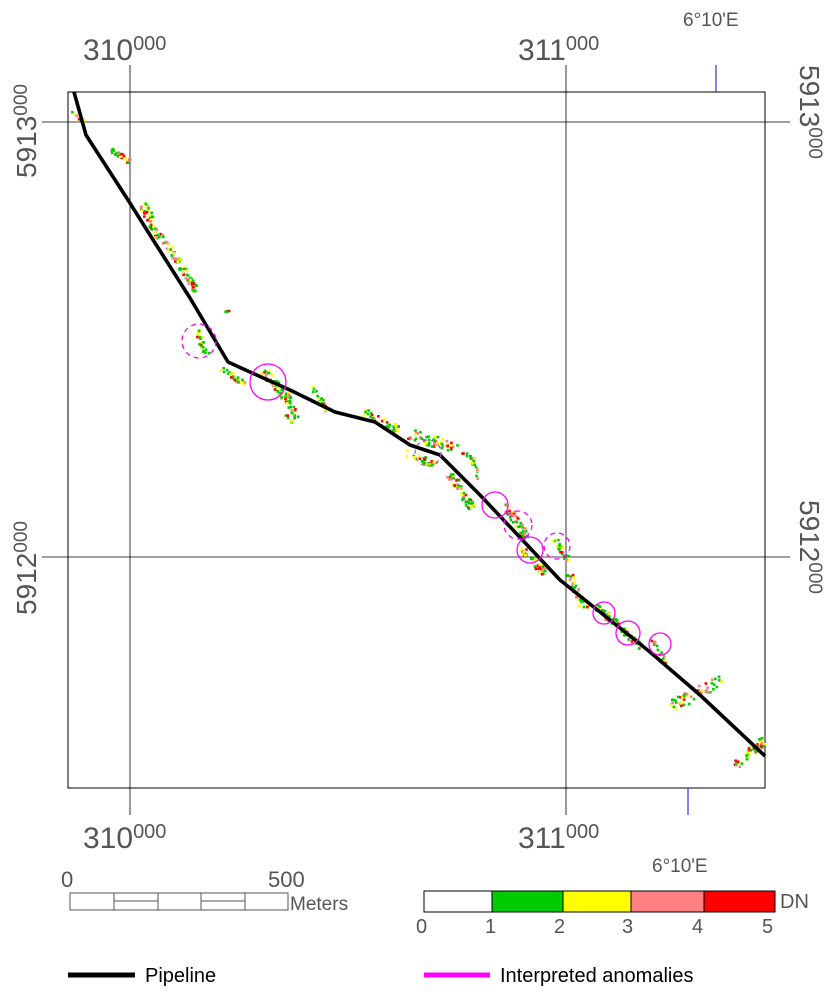  What do you see at coordinates (199, 341) in the screenshot?
I see `anomaly-circle` at bounding box center [199, 341].